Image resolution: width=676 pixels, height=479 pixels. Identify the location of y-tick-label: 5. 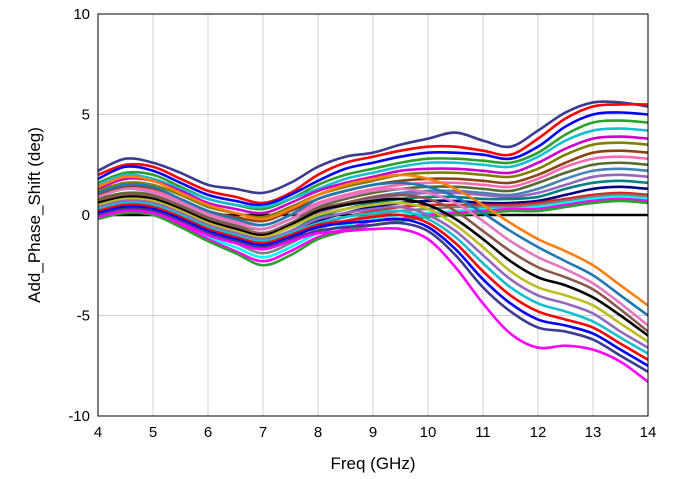
(86, 115).